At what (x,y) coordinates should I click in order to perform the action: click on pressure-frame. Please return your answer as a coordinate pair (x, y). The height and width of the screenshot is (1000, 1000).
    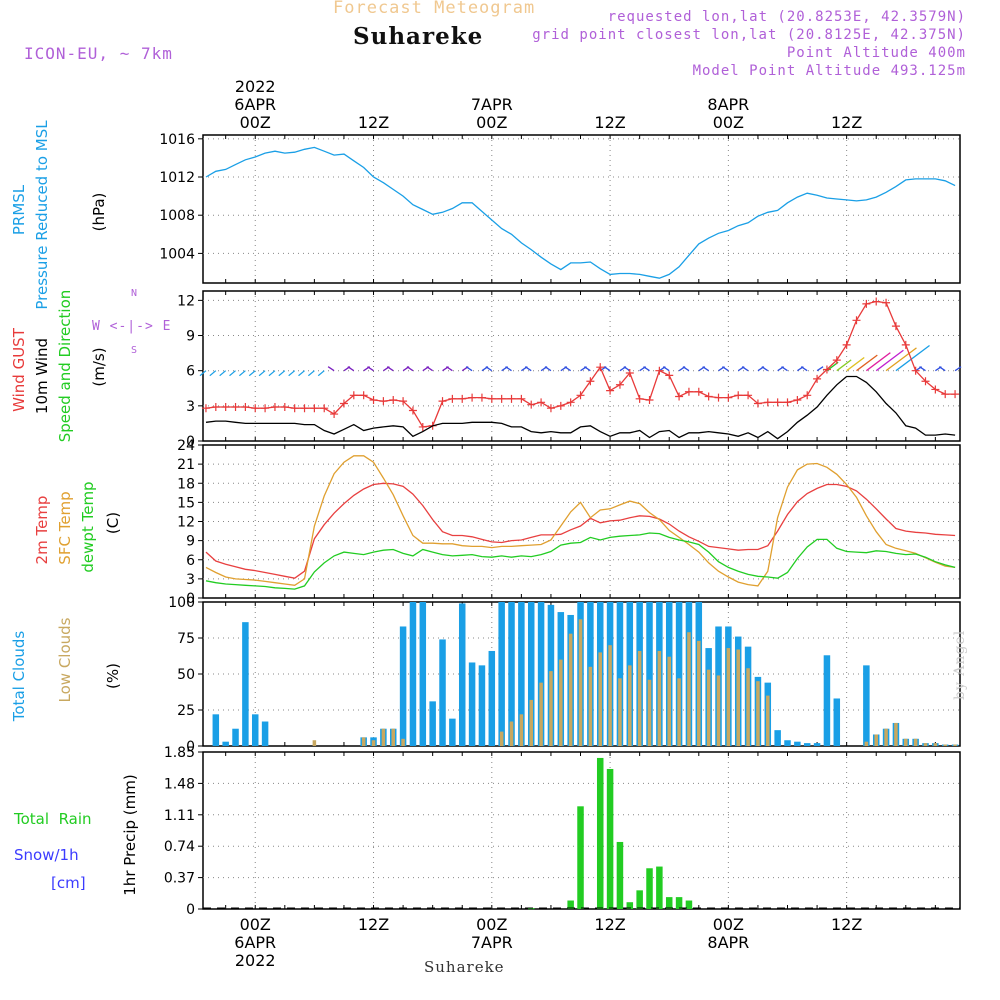
    Looking at the image, I should click on (581, 209).